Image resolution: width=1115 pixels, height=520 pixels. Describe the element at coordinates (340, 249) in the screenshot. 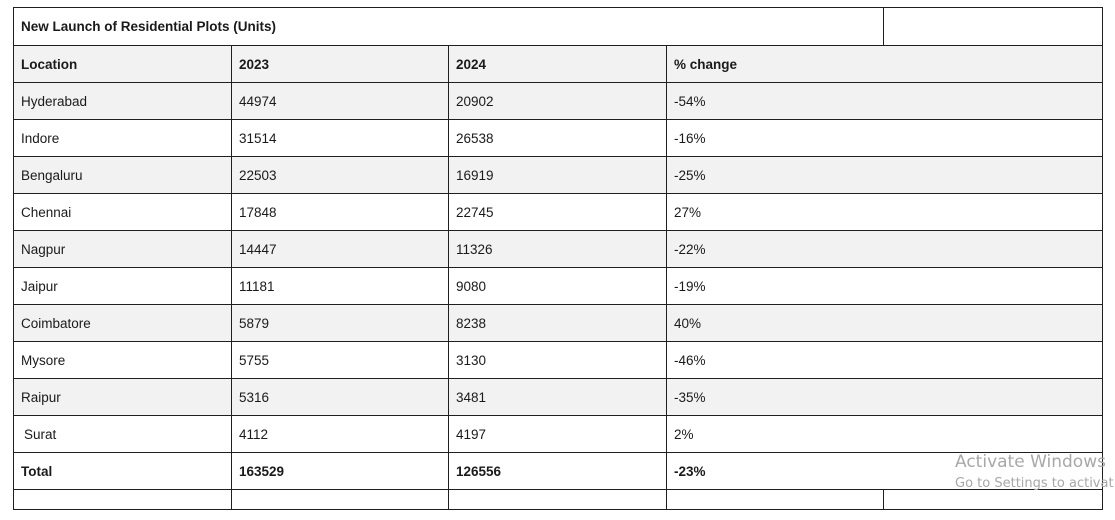

I see `cell-2023: 14447` at that location.